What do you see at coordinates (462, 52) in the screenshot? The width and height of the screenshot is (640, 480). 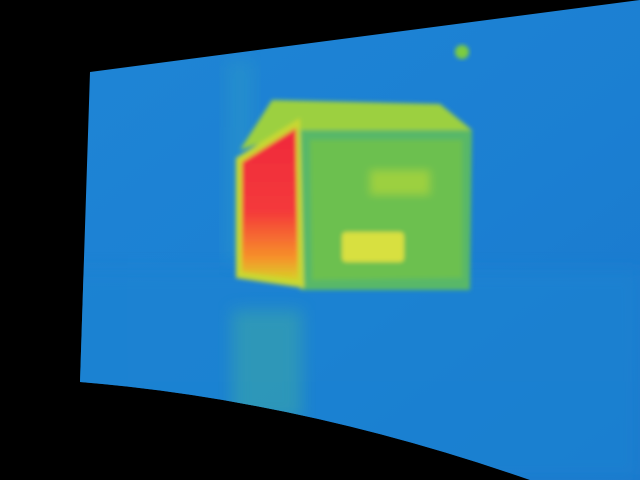 I see `hot-spot` at bounding box center [462, 52].